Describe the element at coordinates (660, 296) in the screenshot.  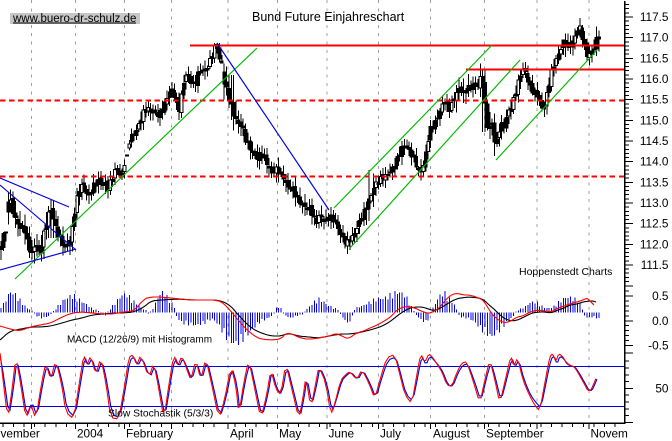
I see `svg-text: 0.5` at that location.